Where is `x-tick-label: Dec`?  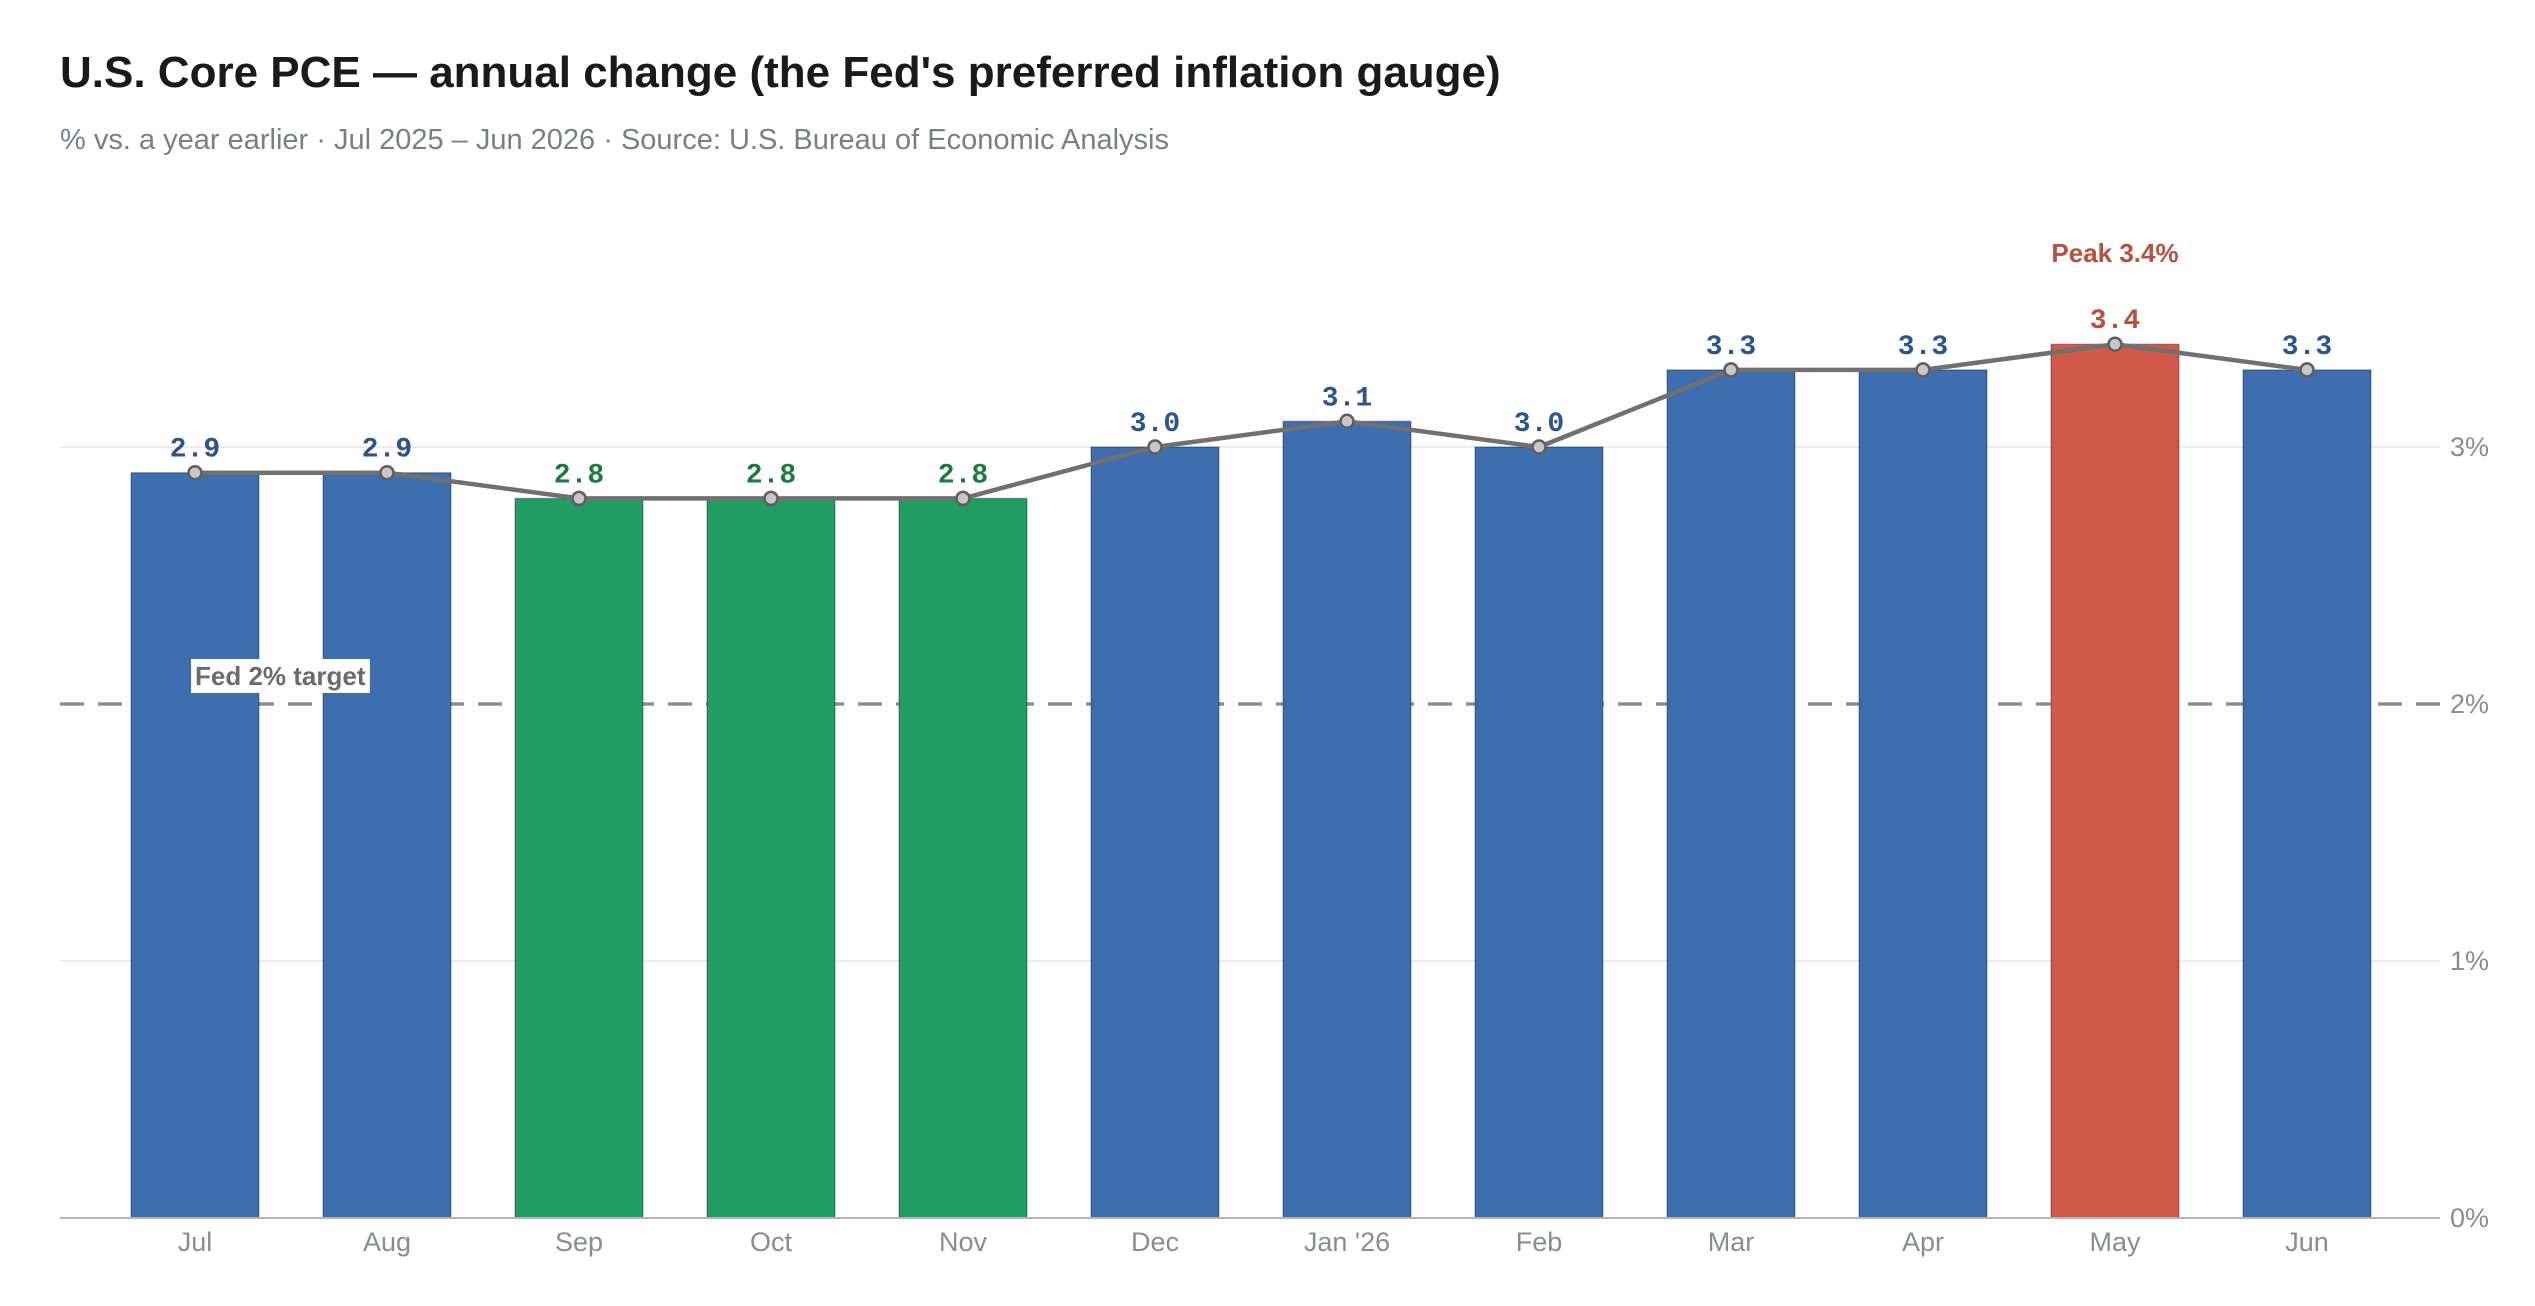 x-tick-label: Dec is located at coordinates (1155, 1242).